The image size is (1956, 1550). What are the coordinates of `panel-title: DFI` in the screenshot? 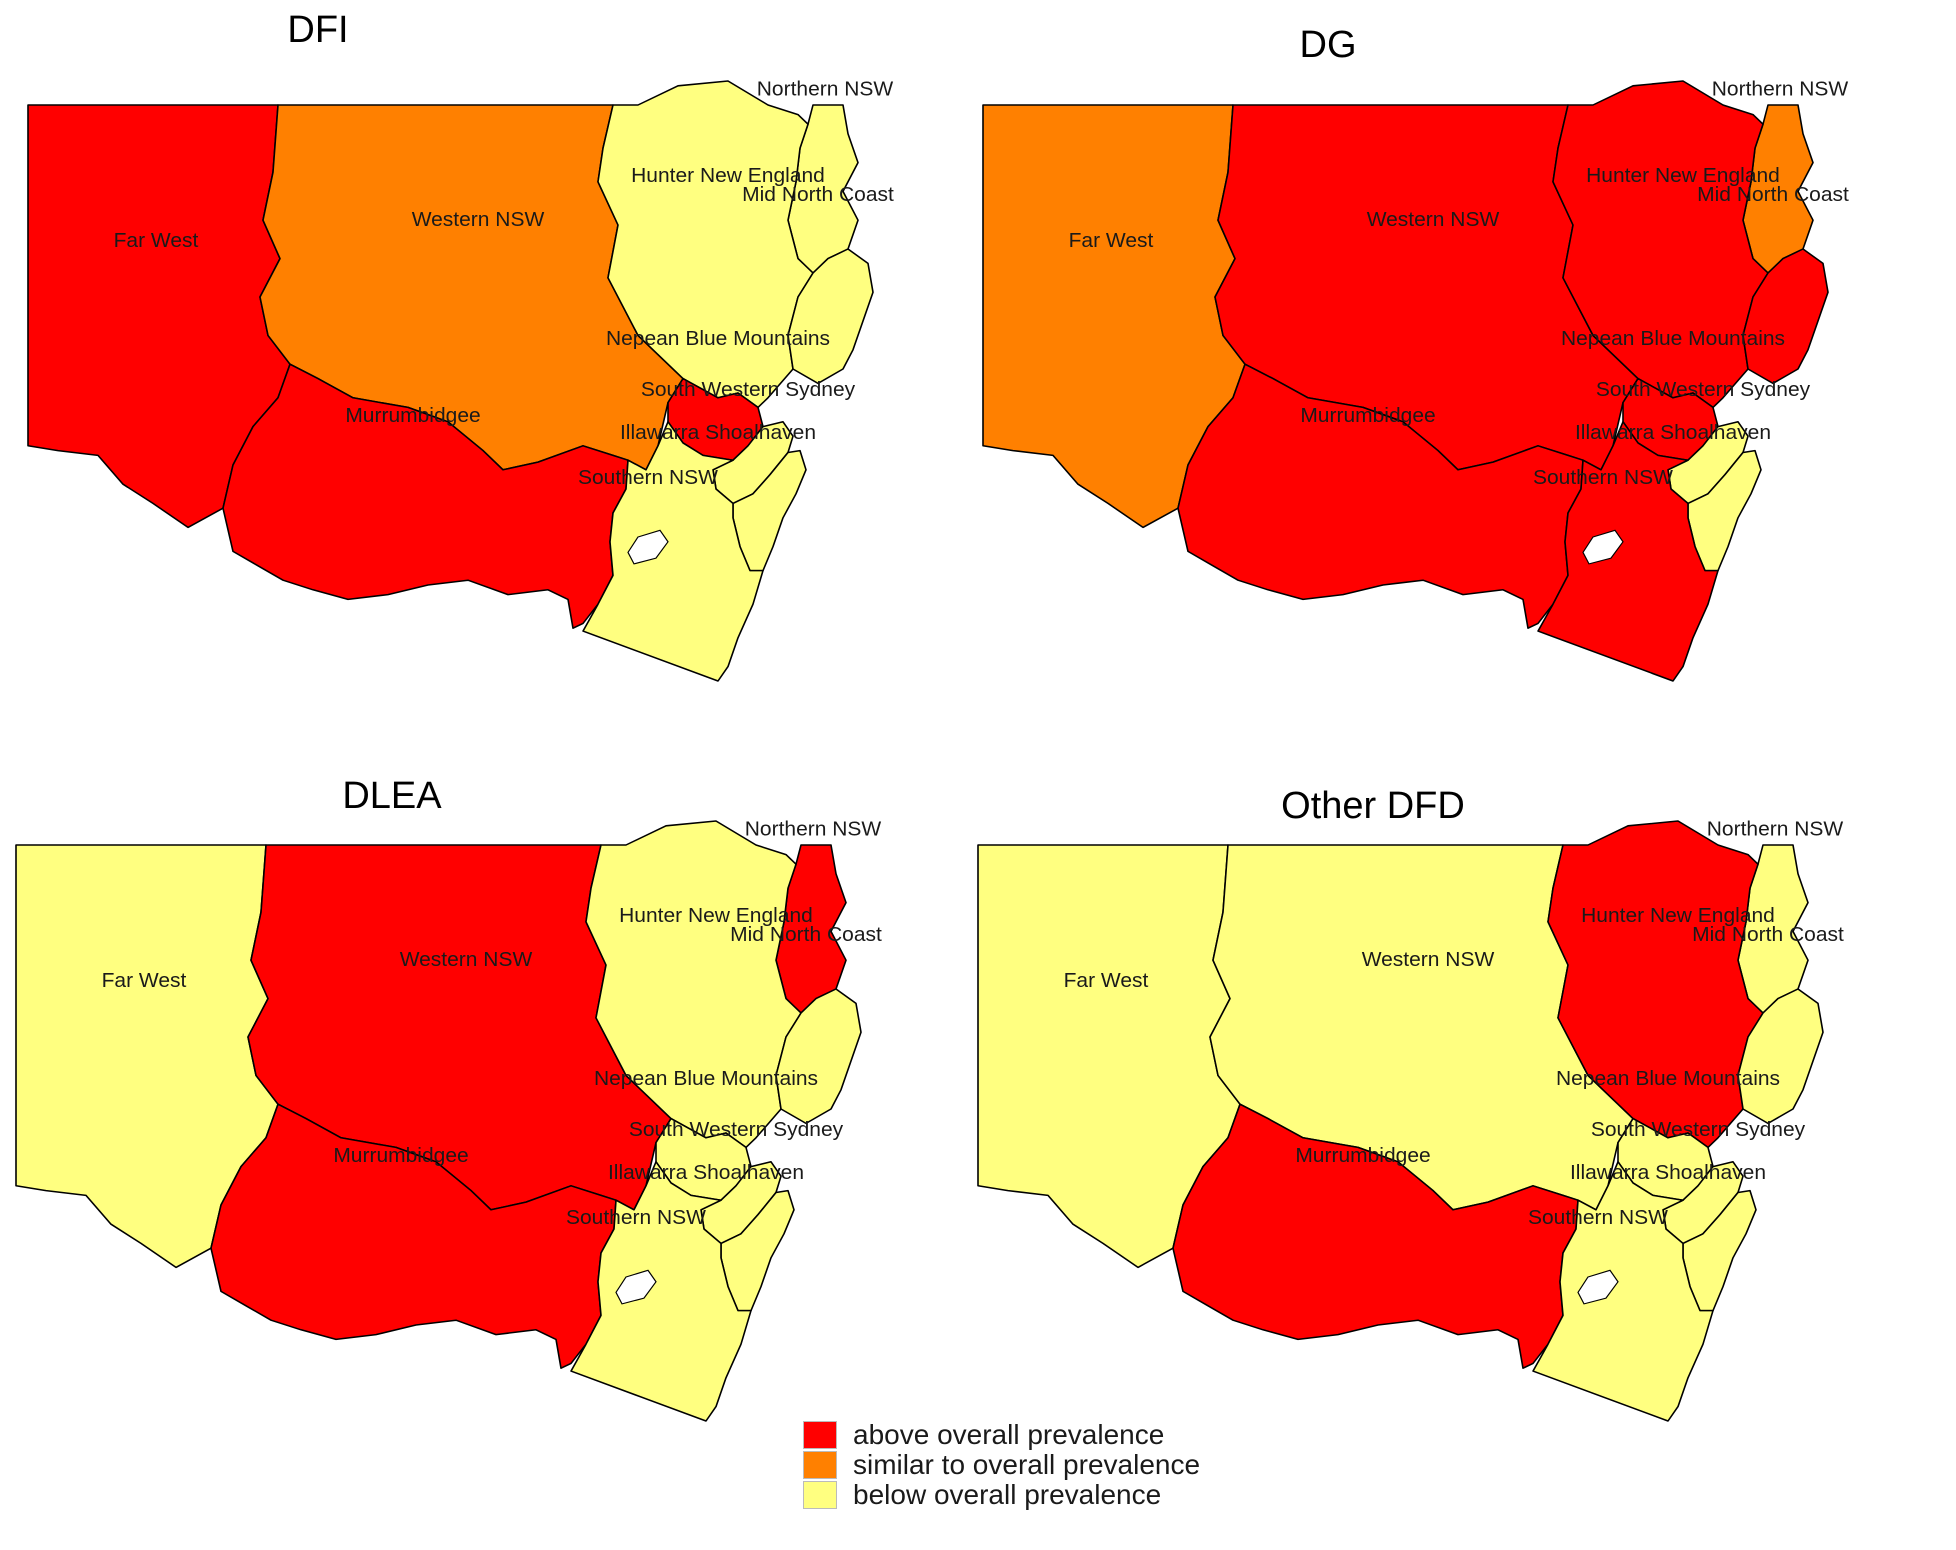 It's located at (317, 30).